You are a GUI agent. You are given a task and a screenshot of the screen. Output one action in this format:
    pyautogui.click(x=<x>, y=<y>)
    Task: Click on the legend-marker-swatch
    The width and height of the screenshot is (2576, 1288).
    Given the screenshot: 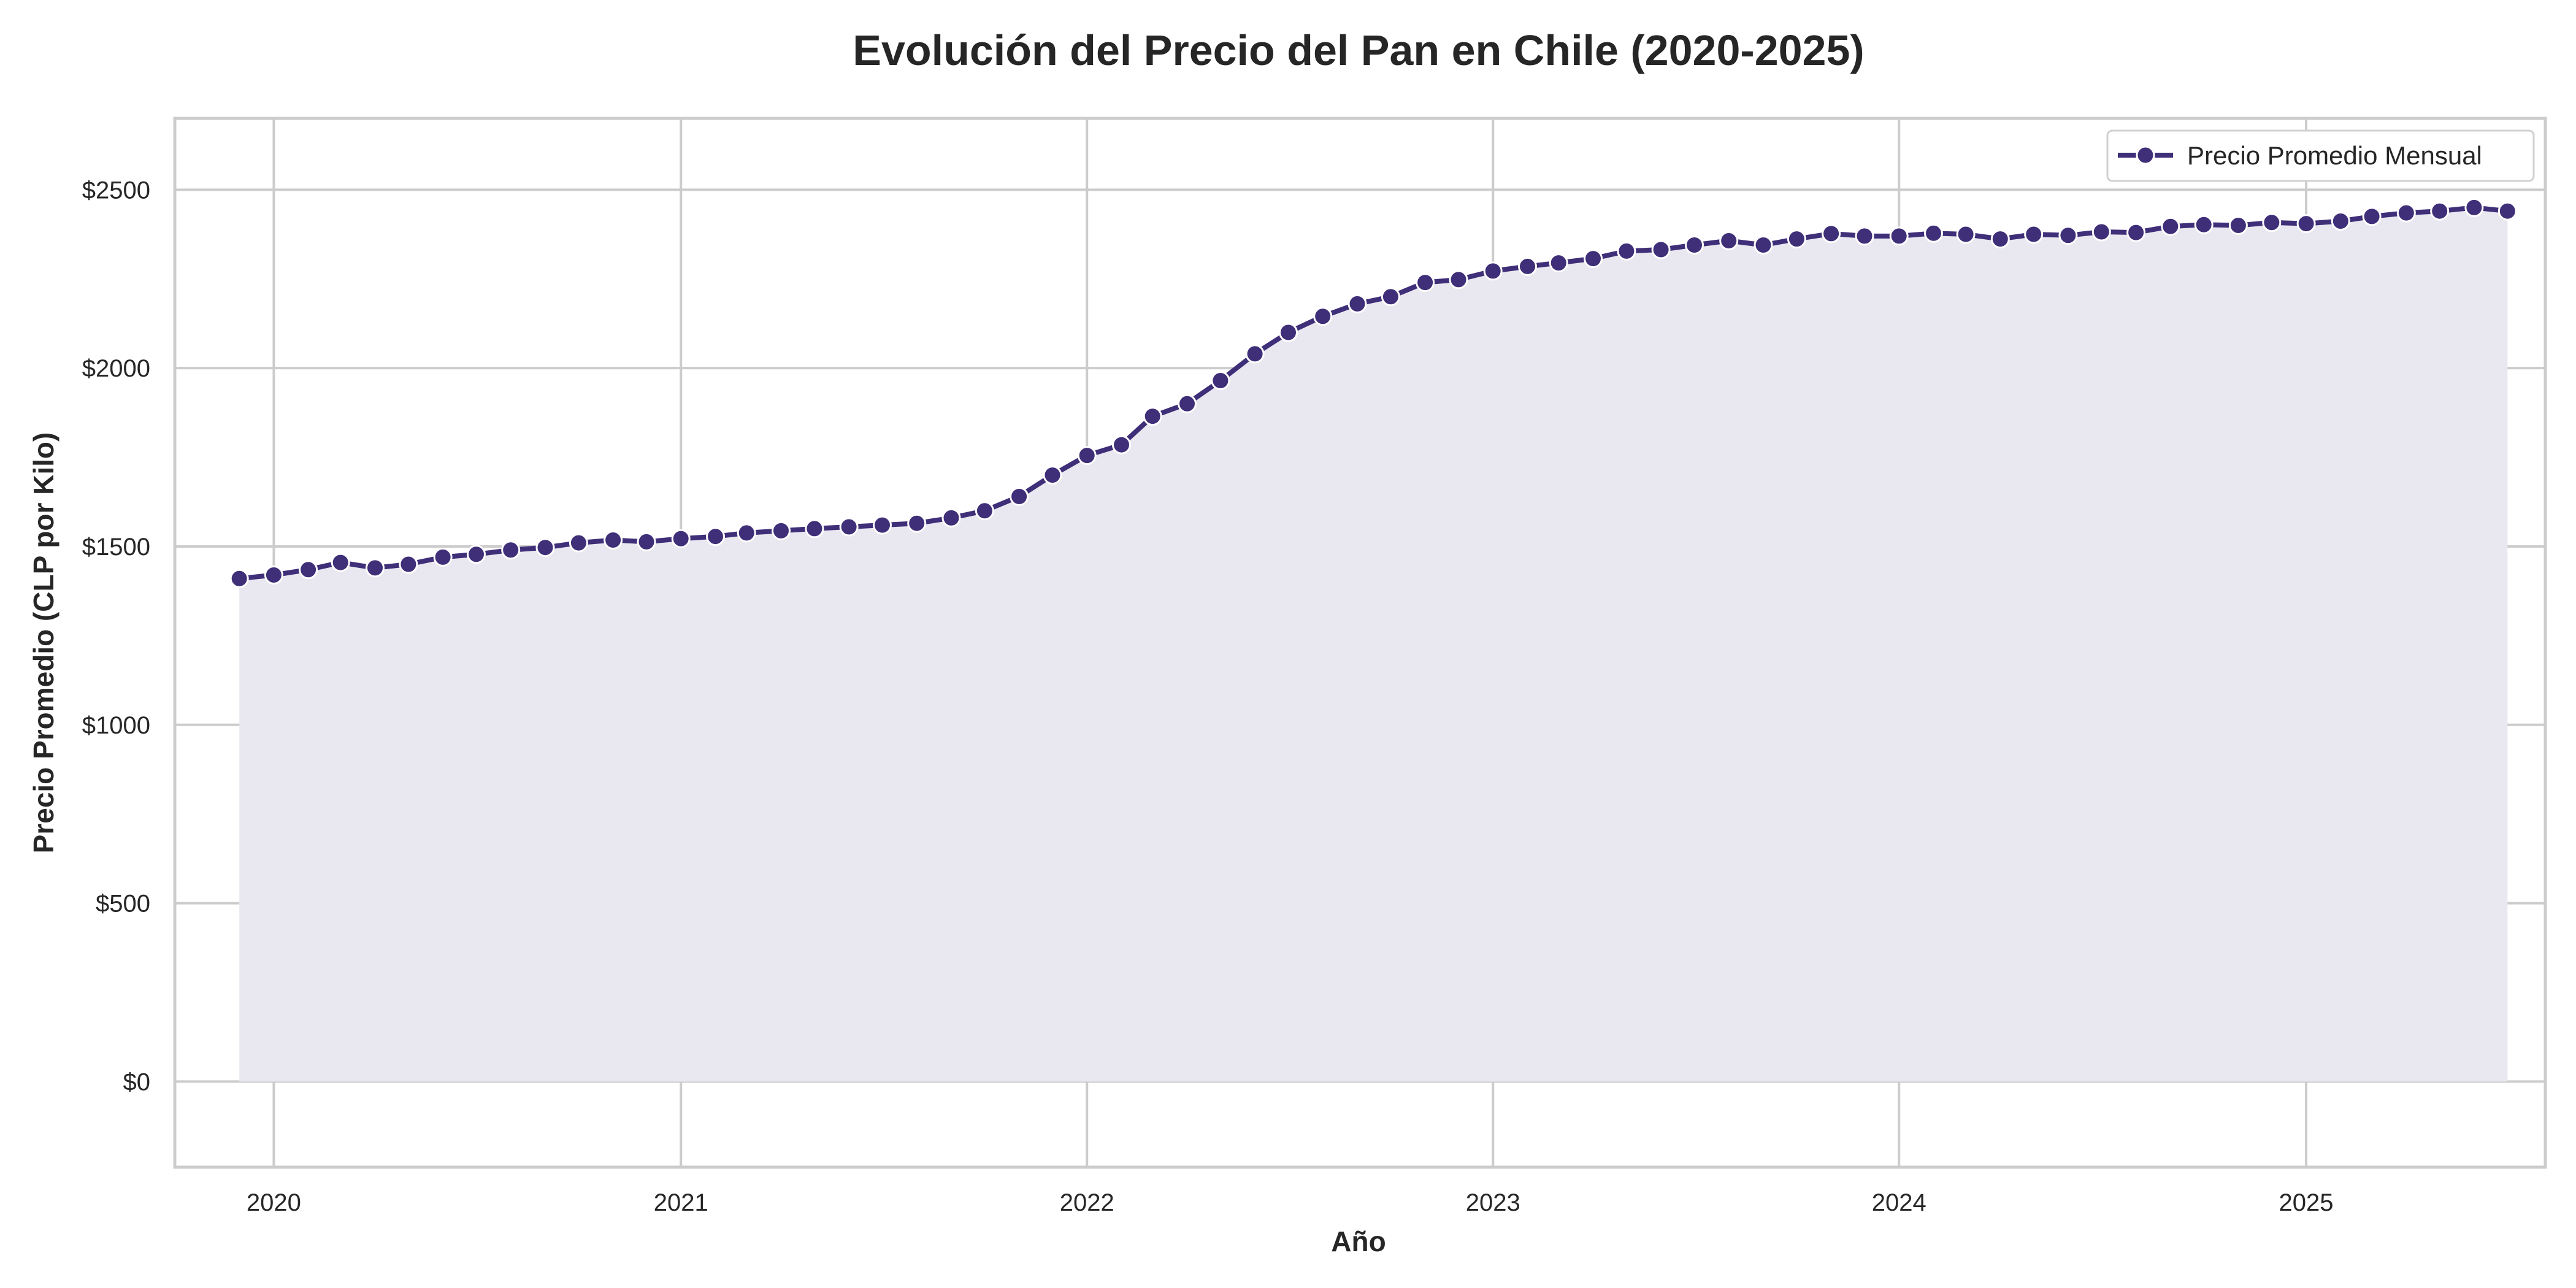 What is the action you would take?
    pyautogui.click(x=2145, y=155)
    